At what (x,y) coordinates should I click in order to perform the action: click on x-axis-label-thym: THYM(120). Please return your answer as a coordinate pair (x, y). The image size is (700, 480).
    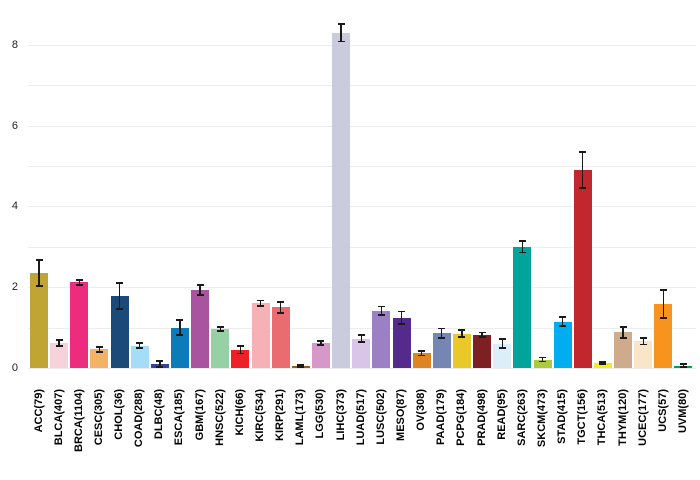
    Looking at the image, I should click on (622, 417).